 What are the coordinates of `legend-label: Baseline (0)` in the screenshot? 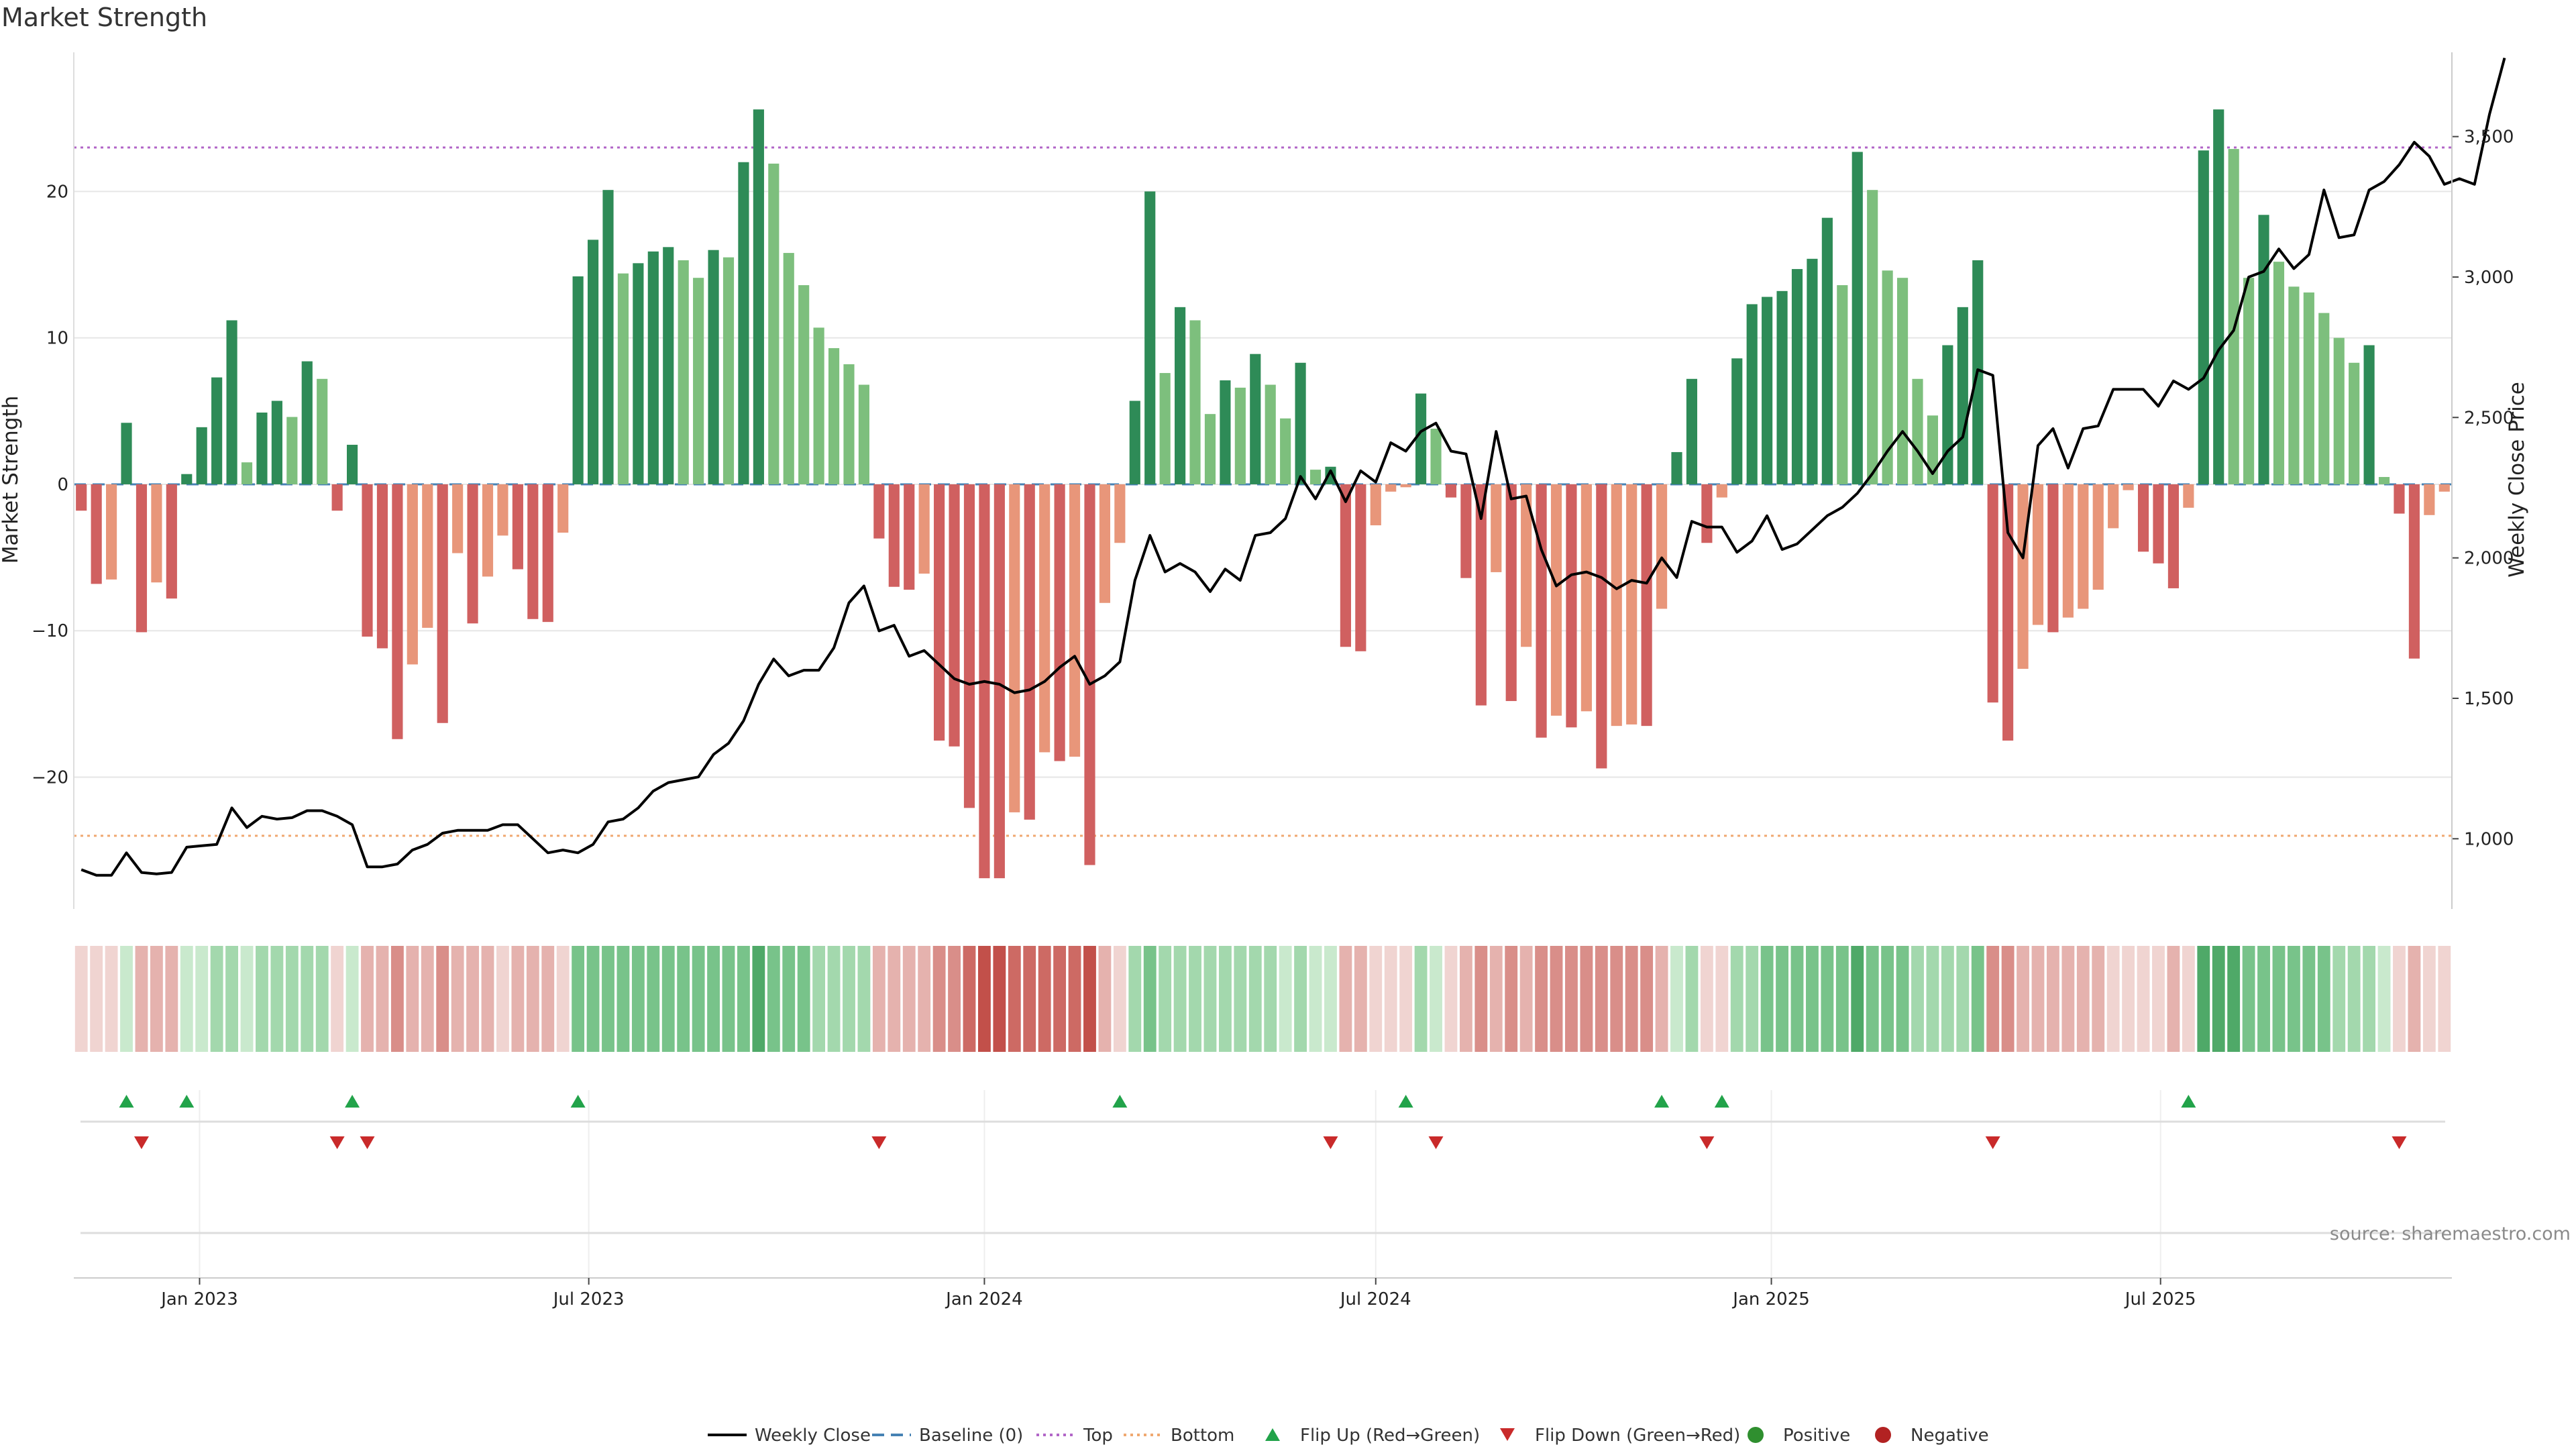 It's located at (971, 1436).